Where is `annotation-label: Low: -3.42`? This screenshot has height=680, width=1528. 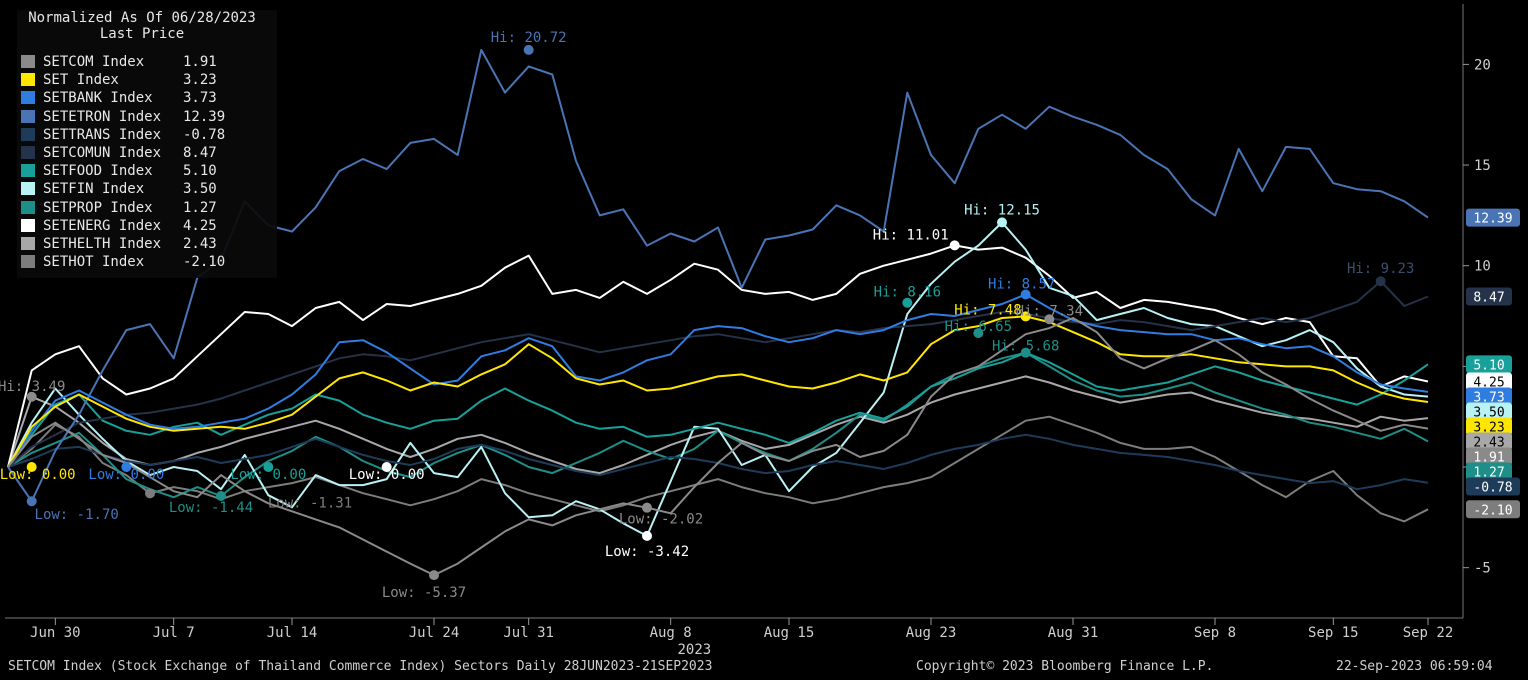 annotation-label: Low: -3.42 is located at coordinates (647, 552).